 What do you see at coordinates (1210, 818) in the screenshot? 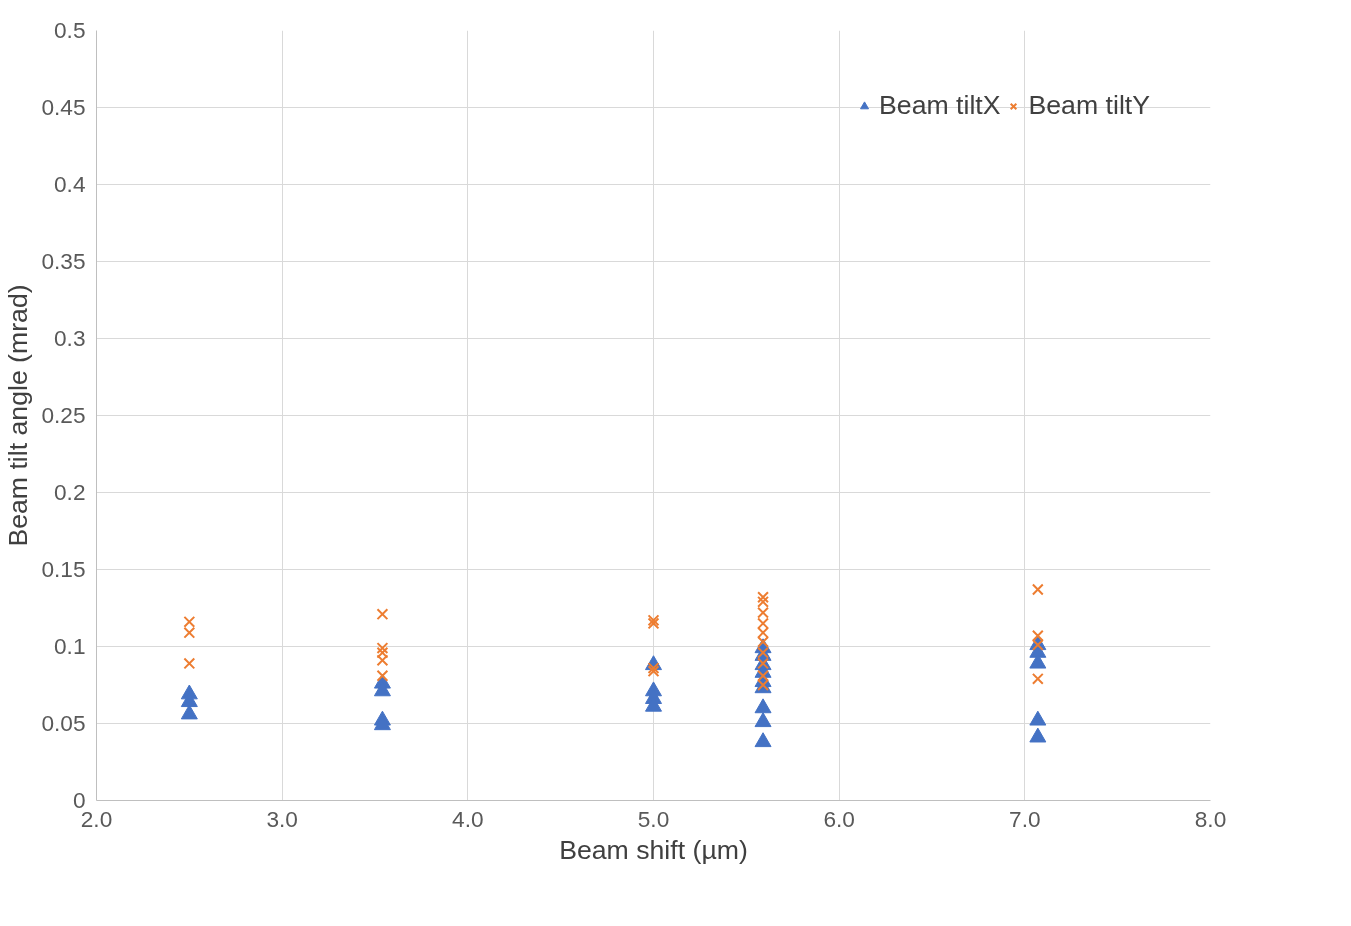
I see `x-tick-label: 8.0` at bounding box center [1210, 818].